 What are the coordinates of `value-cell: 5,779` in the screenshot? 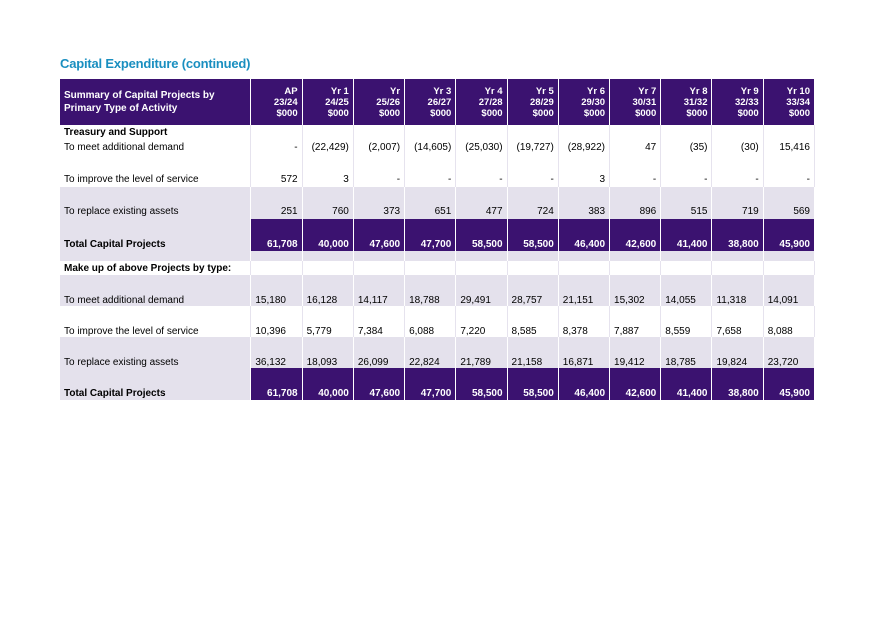 It's located at (328, 321).